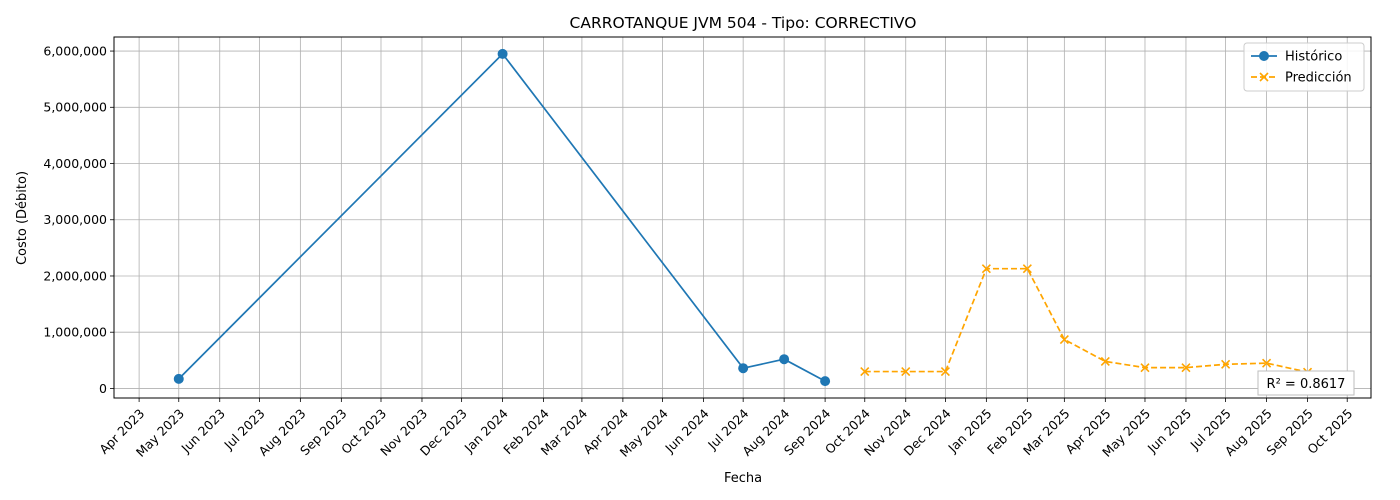 This screenshot has width=1400, height=500. What do you see at coordinates (22, 218) in the screenshot?
I see `y-axis-title: Costo (Débito)` at bounding box center [22, 218].